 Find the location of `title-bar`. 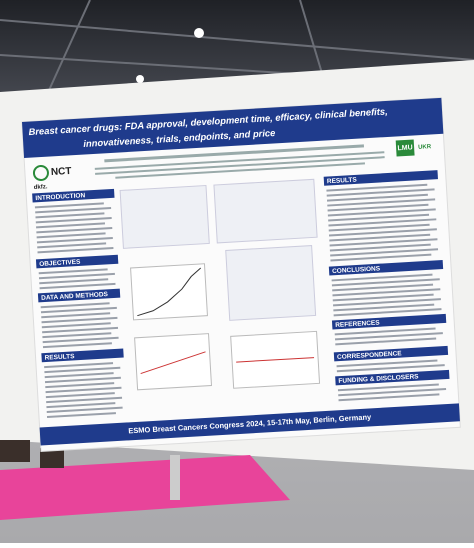

title-bar is located at coordinates (233, 127).